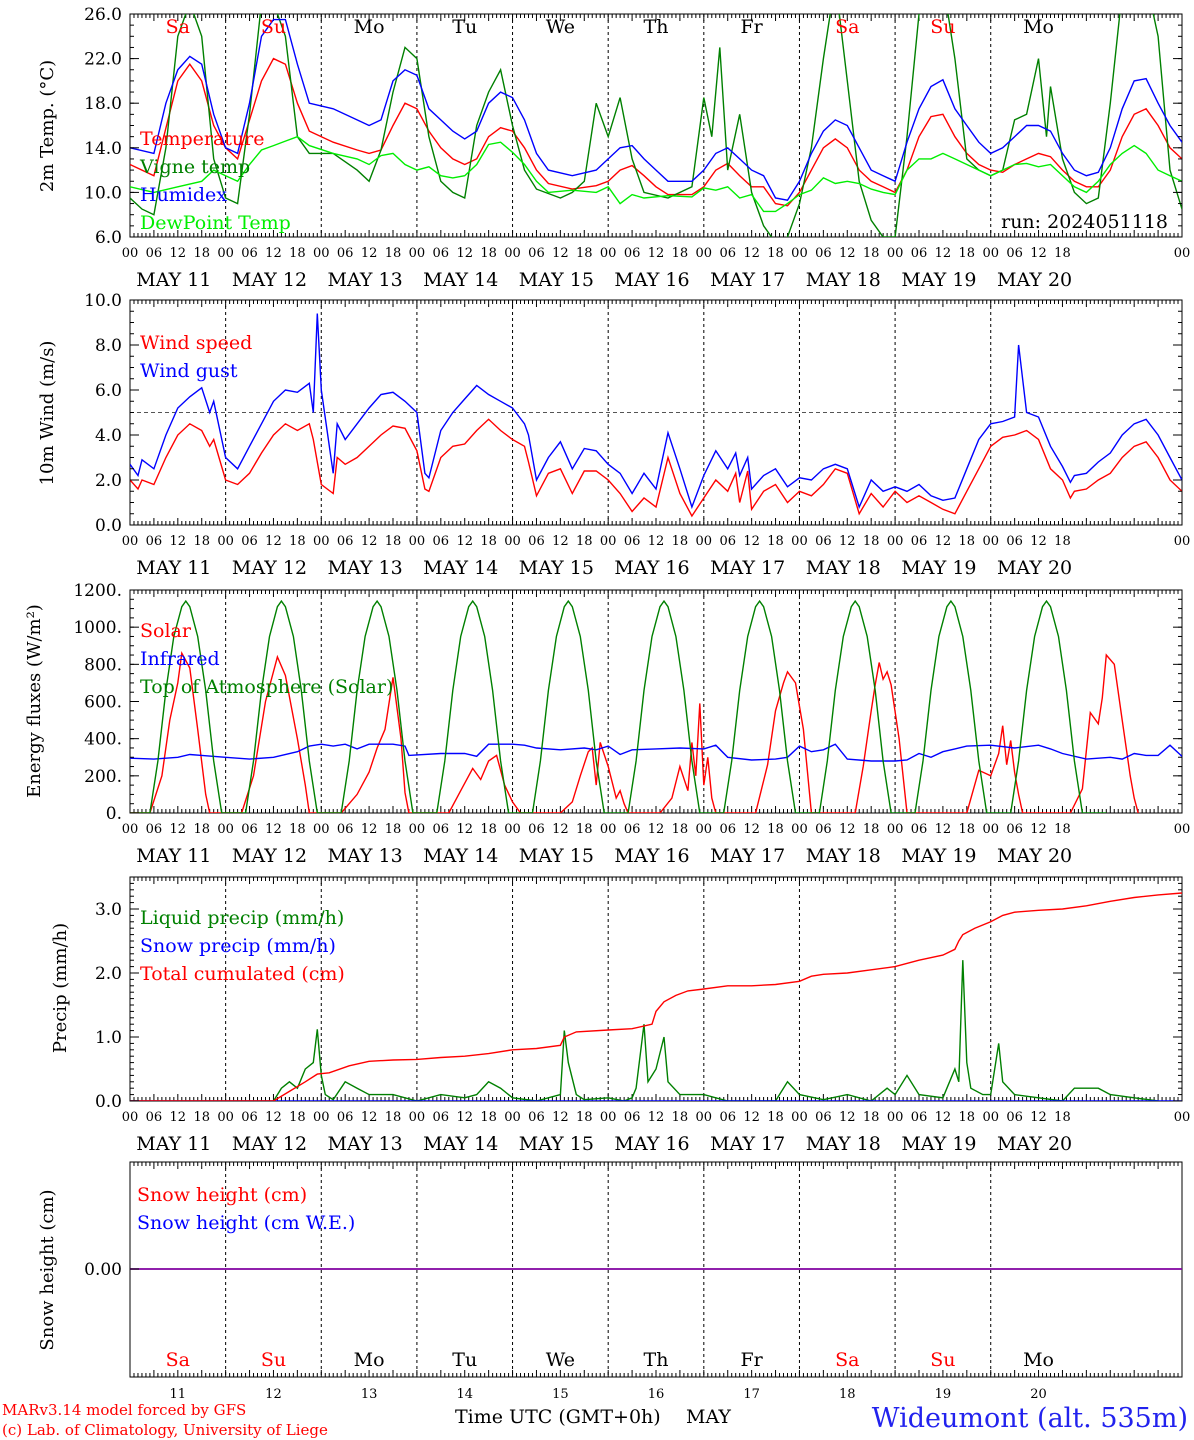 This screenshot has height=1440, width=1194. Describe the element at coordinates (178, 1394) in the screenshot. I see `day-number: 11` at that location.